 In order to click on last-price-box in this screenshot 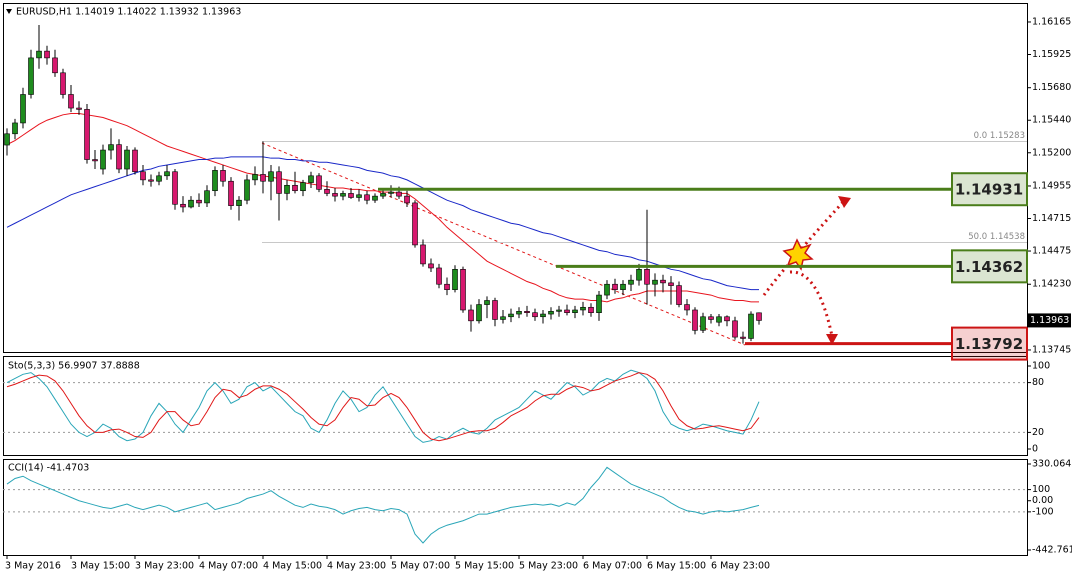, I will do `click(1049, 320)`.